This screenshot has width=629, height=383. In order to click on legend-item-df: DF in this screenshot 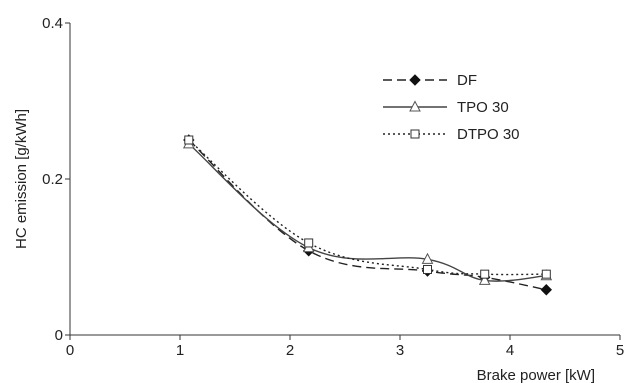, I will do `click(430, 80)`.